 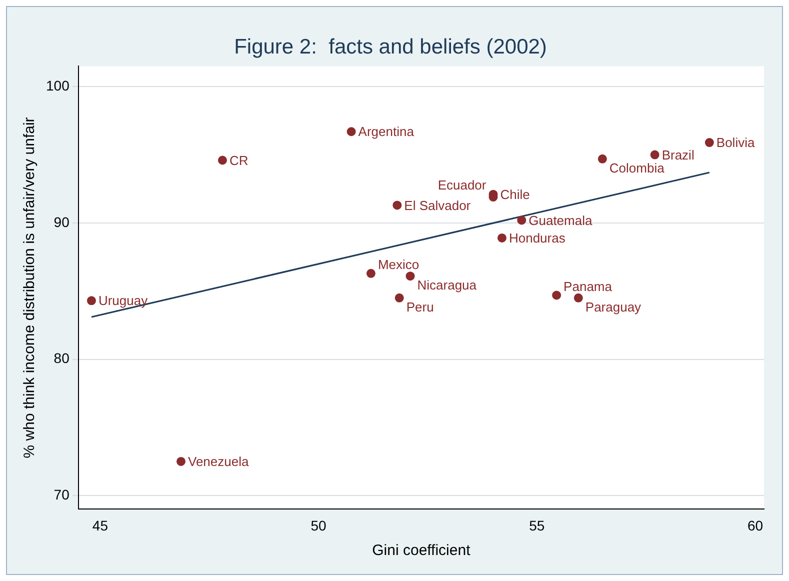 What do you see at coordinates (123, 300) in the screenshot?
I see `annotation: Uruguay` at bounding box center [123, 300].